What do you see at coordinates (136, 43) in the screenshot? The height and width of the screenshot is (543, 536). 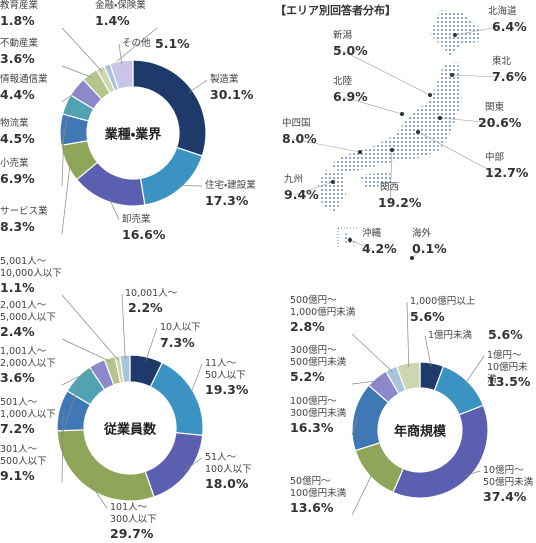 I see `category-label: その他` at bounding box center [136, 43].